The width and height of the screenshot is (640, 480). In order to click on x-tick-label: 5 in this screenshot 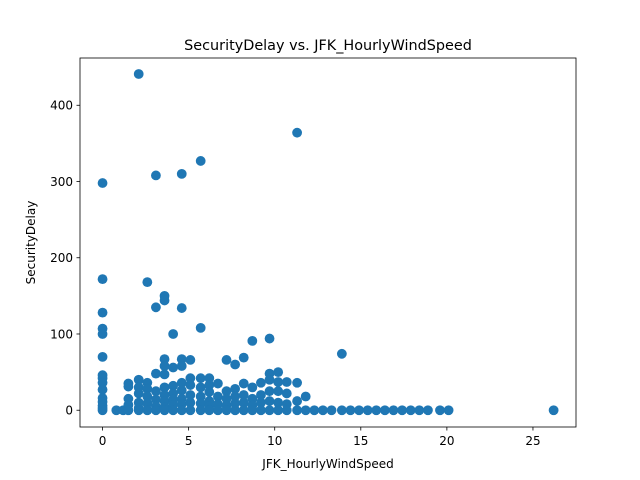, I will do `click(189, 441)`.